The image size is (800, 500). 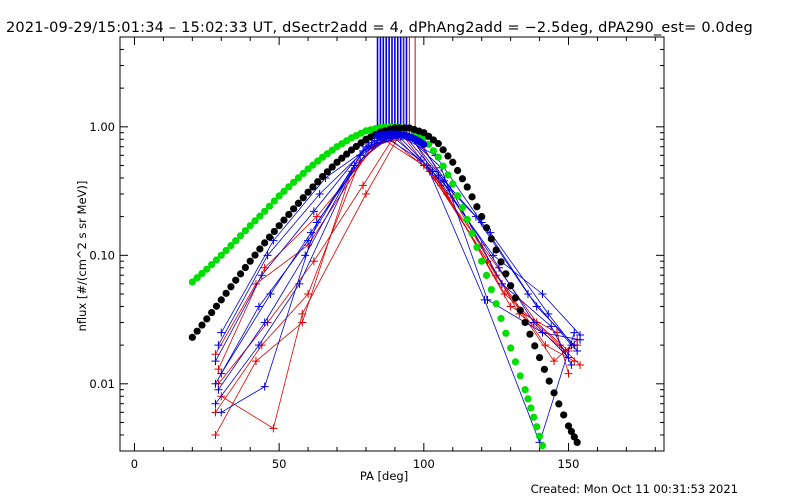 I want to click on y-tick-label: 0.10, so click(x=102, y=255).